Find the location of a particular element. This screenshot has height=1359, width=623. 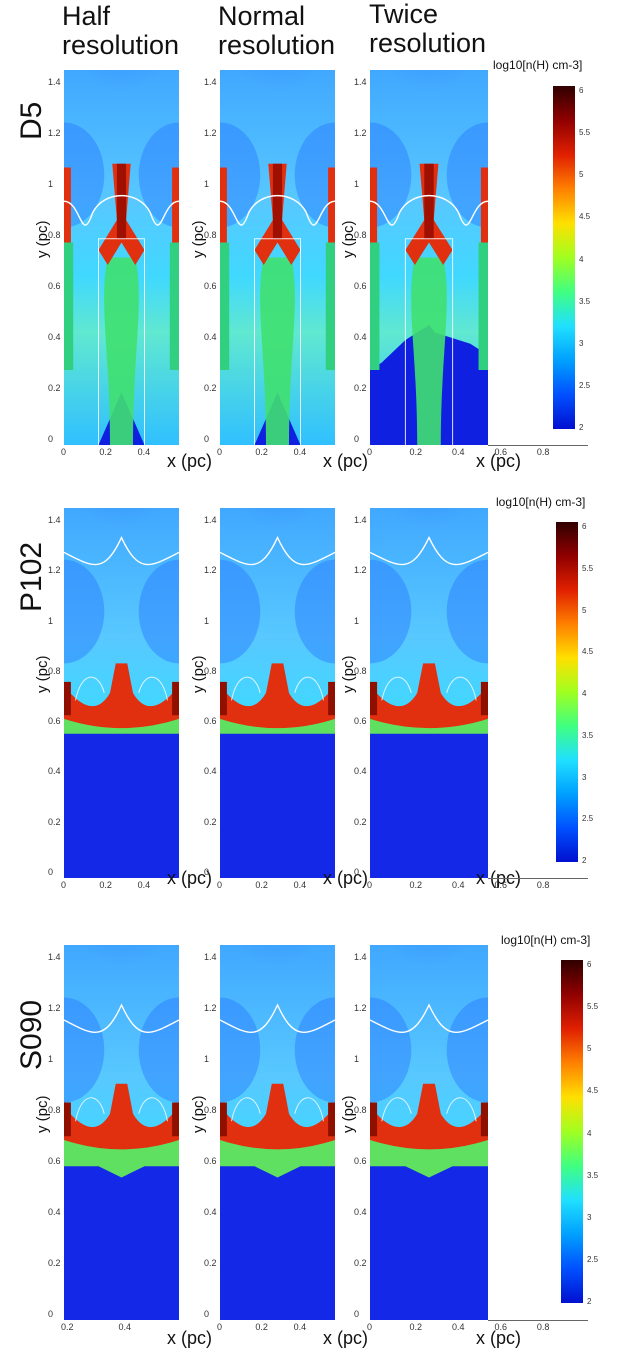

side-pillar-right is located at coordinates (174, 306).